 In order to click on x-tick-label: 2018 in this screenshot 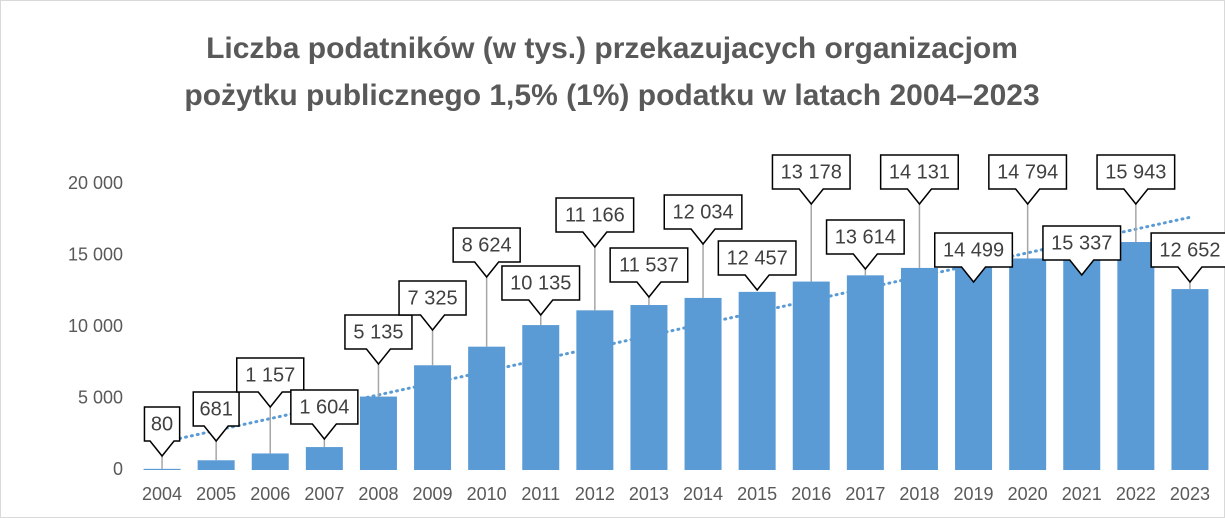, I will do `click(919, 494)`.